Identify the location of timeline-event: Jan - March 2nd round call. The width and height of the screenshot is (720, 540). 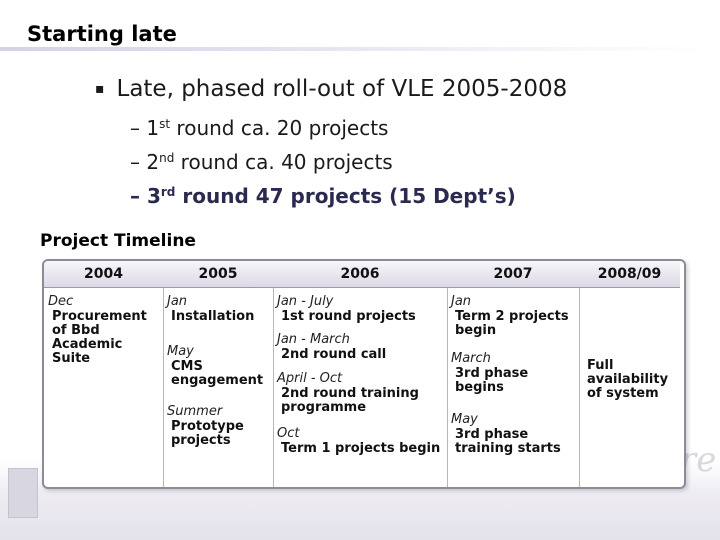
(360, 347).